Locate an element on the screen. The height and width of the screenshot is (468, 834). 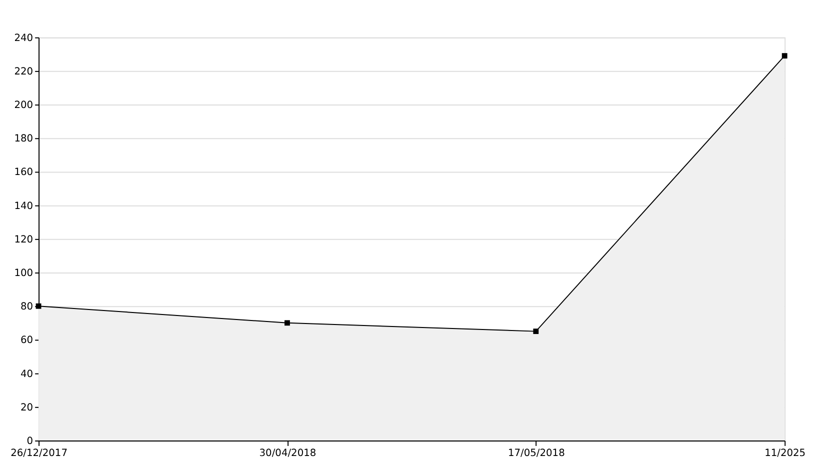
x-tick-label: 26/12/2017 is located at coordinates (39, 453).